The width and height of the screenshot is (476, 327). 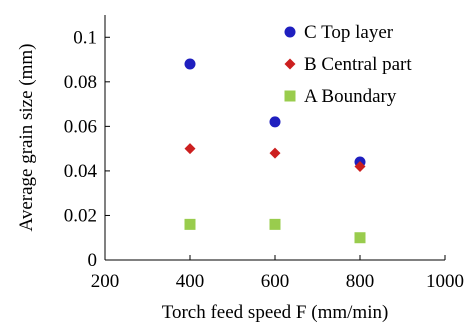 I want to click on x-tick-label: 600, so click(x=275, y=281).